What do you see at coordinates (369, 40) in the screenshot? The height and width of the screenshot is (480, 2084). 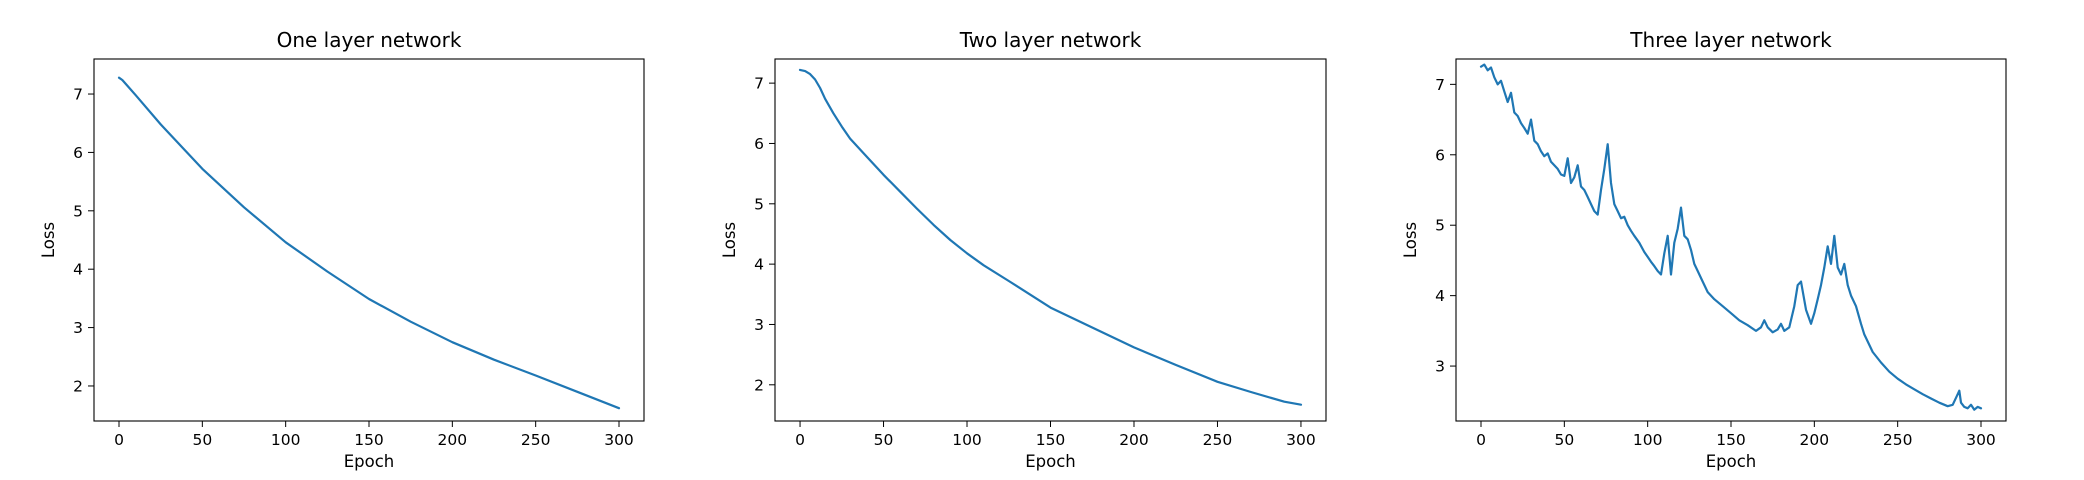 I see `chart-title: One layer network` at bounding box center [369, 40].